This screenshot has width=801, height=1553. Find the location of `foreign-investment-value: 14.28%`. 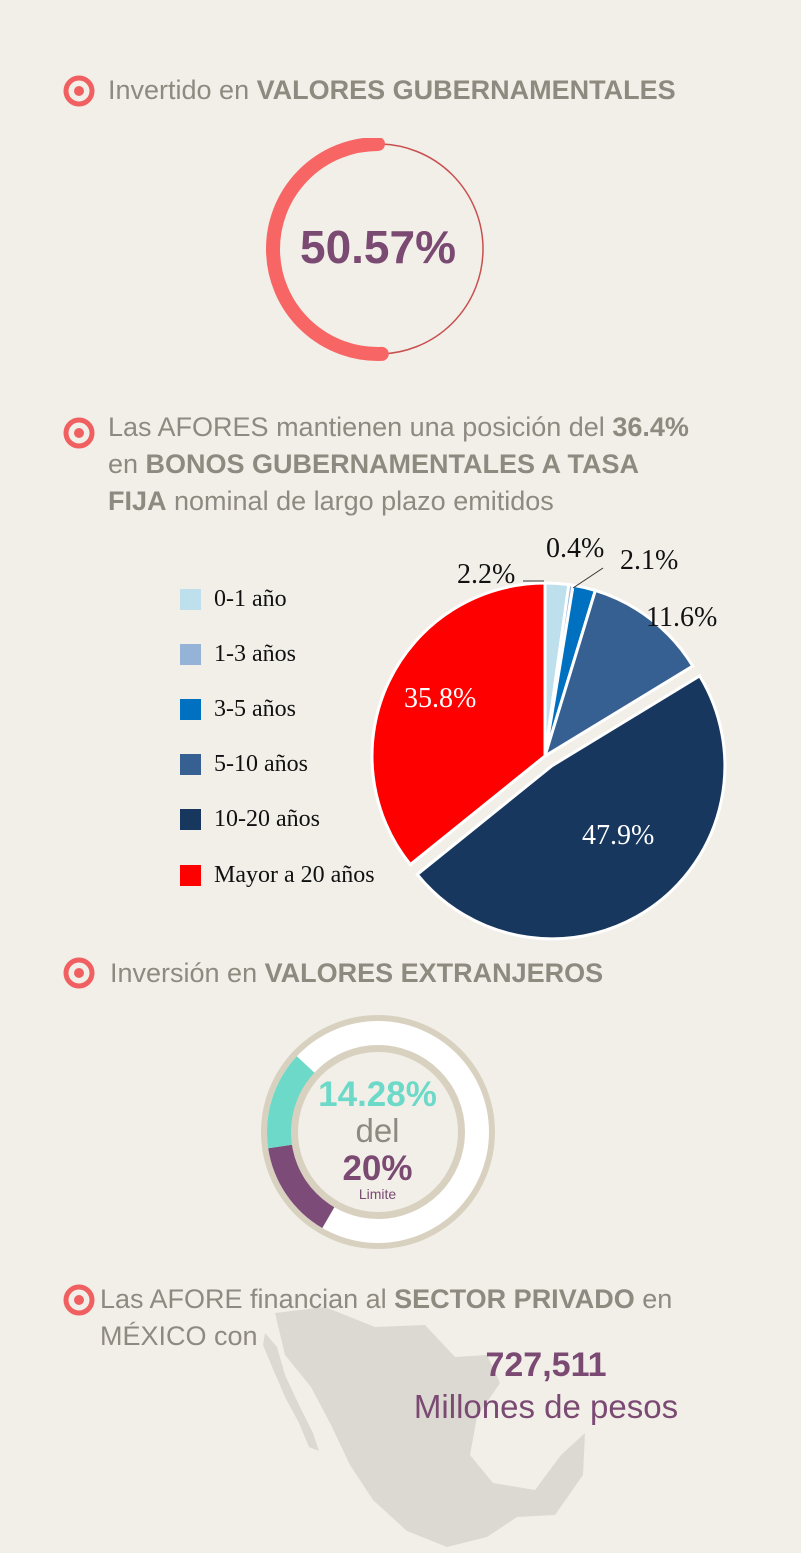

foreign-investment-value: 14.28% is located at coordinates (377, 1094).